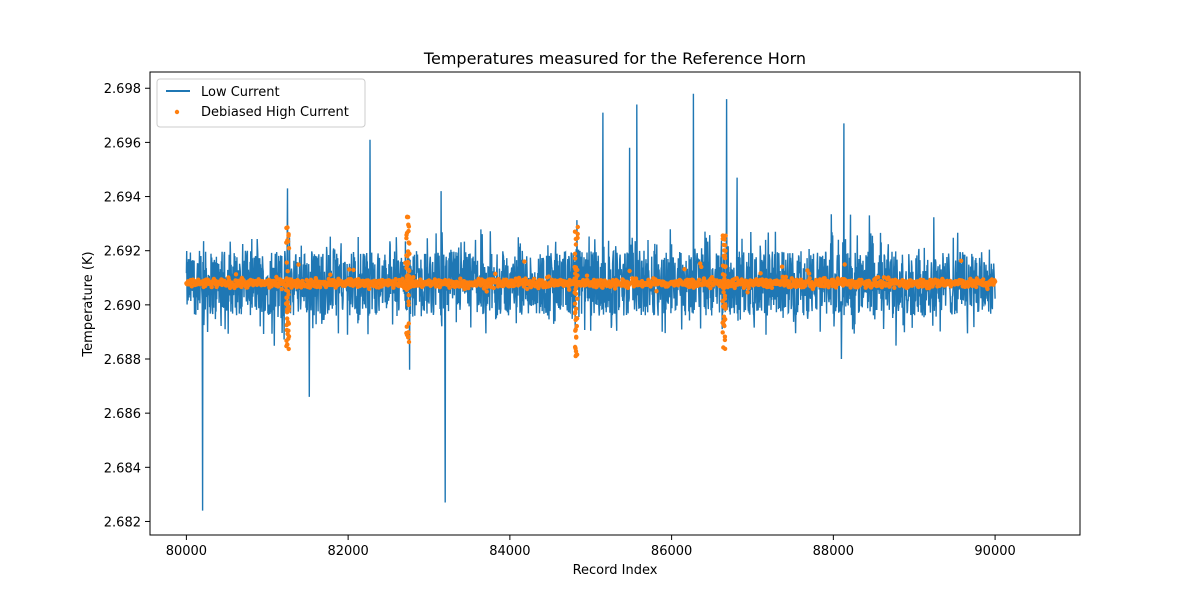 Image resolution: width=1200 pixels, height=600 pixels. I want to click on y-tick-label: 2.692, so click(122, 252).